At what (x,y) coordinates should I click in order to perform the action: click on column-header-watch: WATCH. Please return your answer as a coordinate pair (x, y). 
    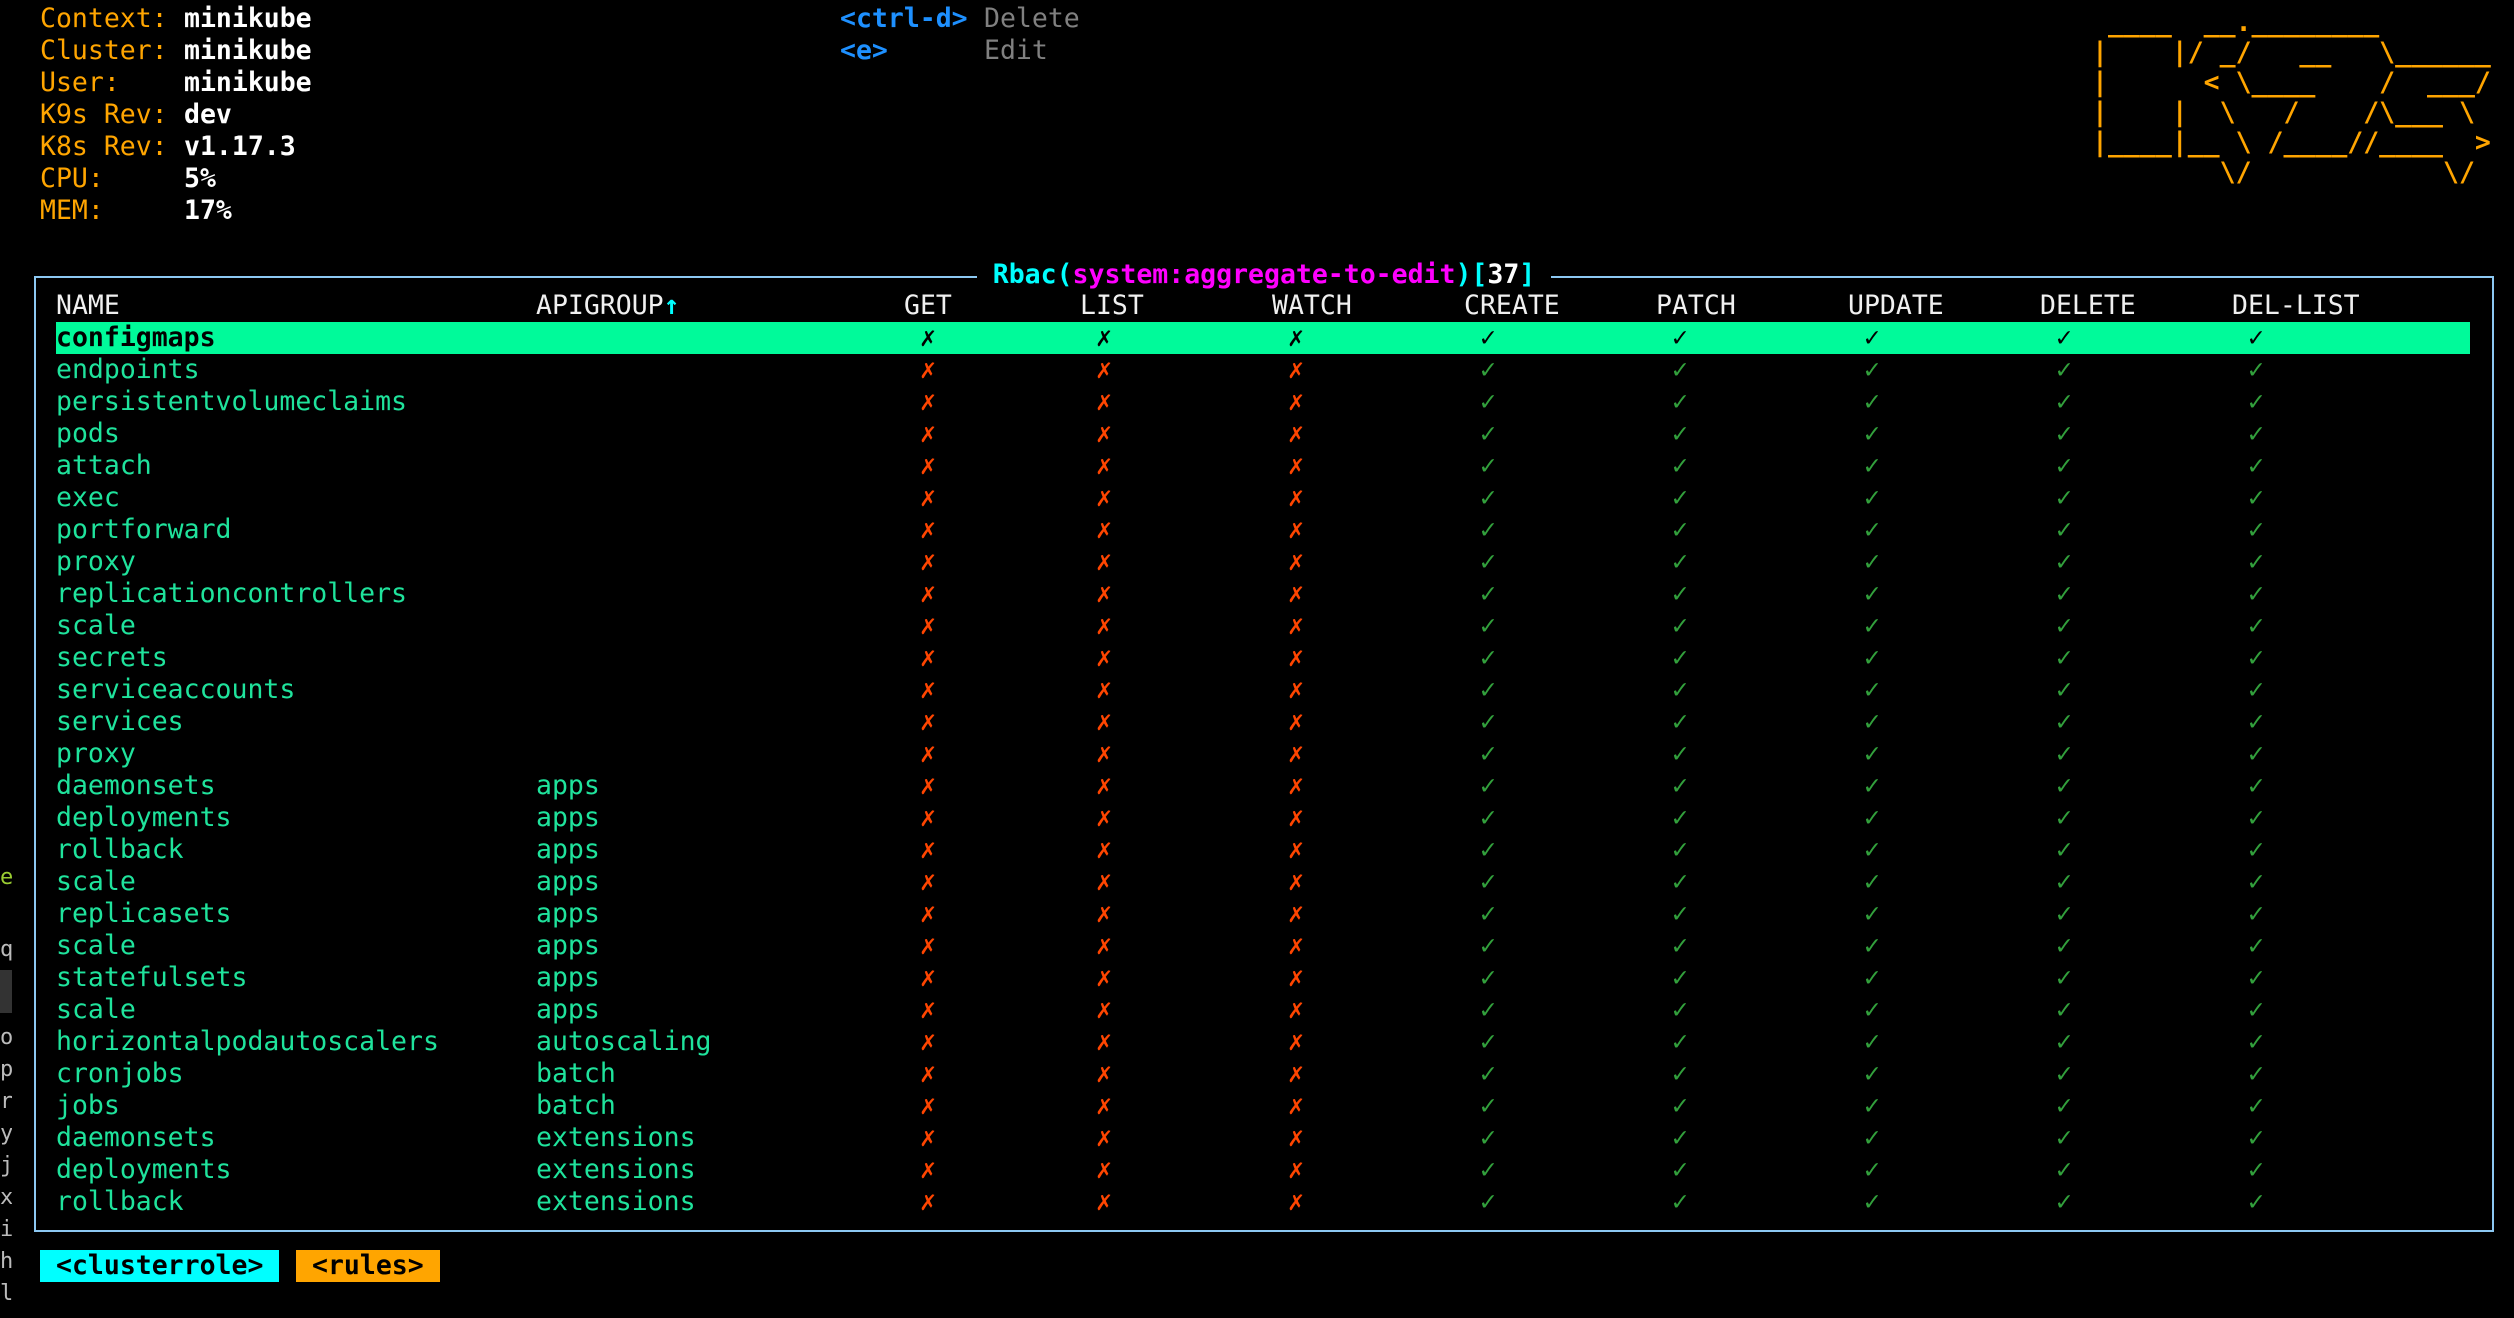
    Looking at the image, I should click on (1312, 305).